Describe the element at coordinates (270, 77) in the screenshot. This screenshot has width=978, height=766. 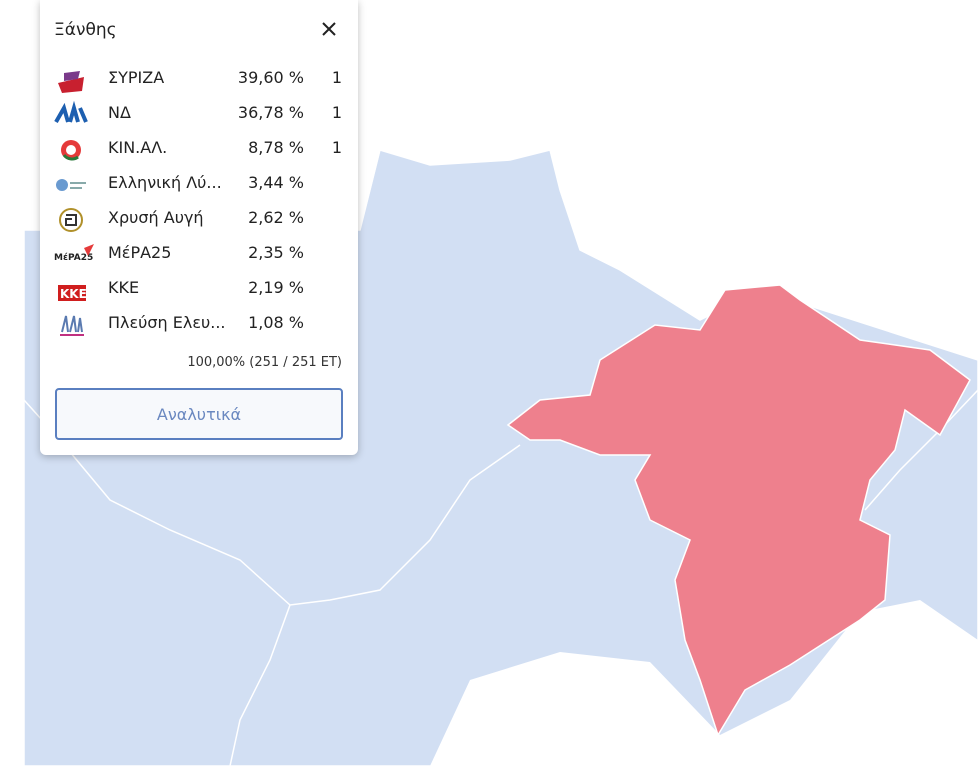
I see `vote-share: 39,60 %` at that location.